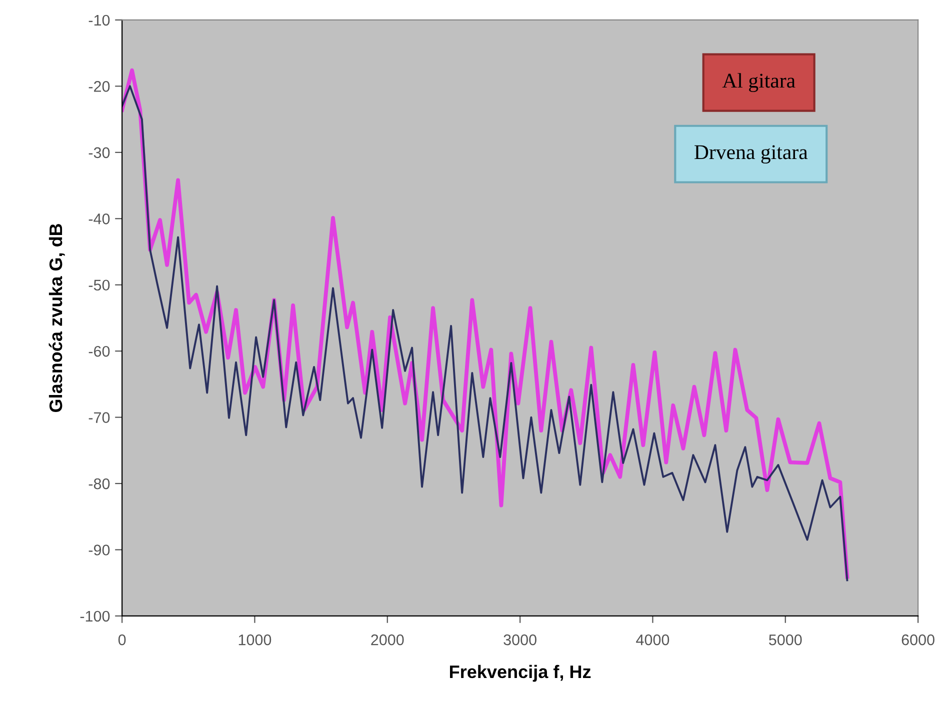  I want to click on x-tick-label: 2000, so click(387, 640).